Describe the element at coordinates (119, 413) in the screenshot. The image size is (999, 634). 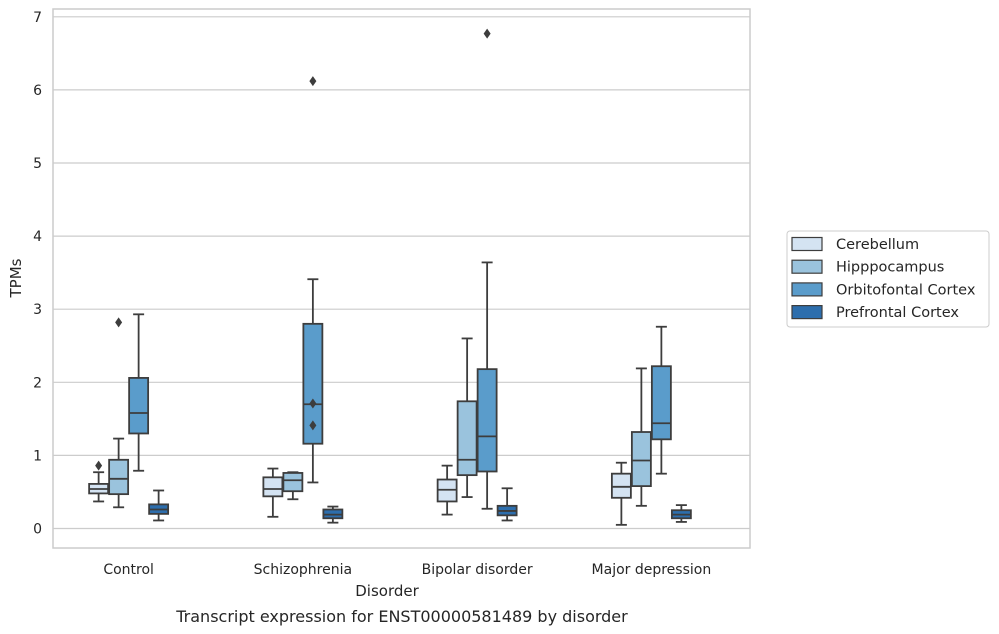
I see `box-hipppocampus-control` at that location.